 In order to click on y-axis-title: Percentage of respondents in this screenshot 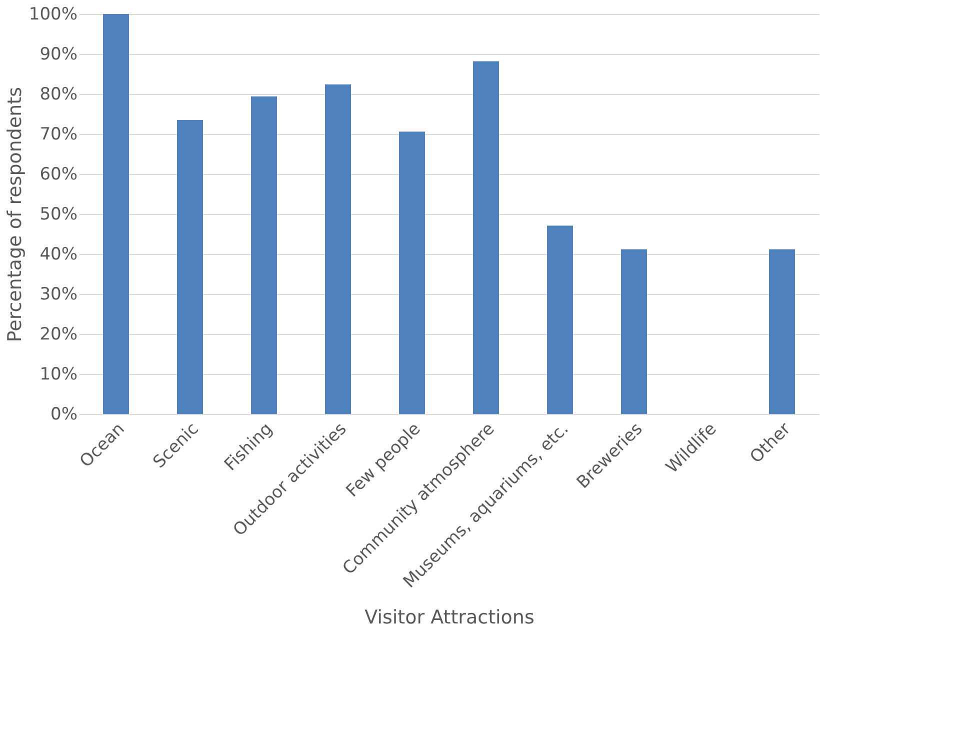, I will do `click(15, 214)`.